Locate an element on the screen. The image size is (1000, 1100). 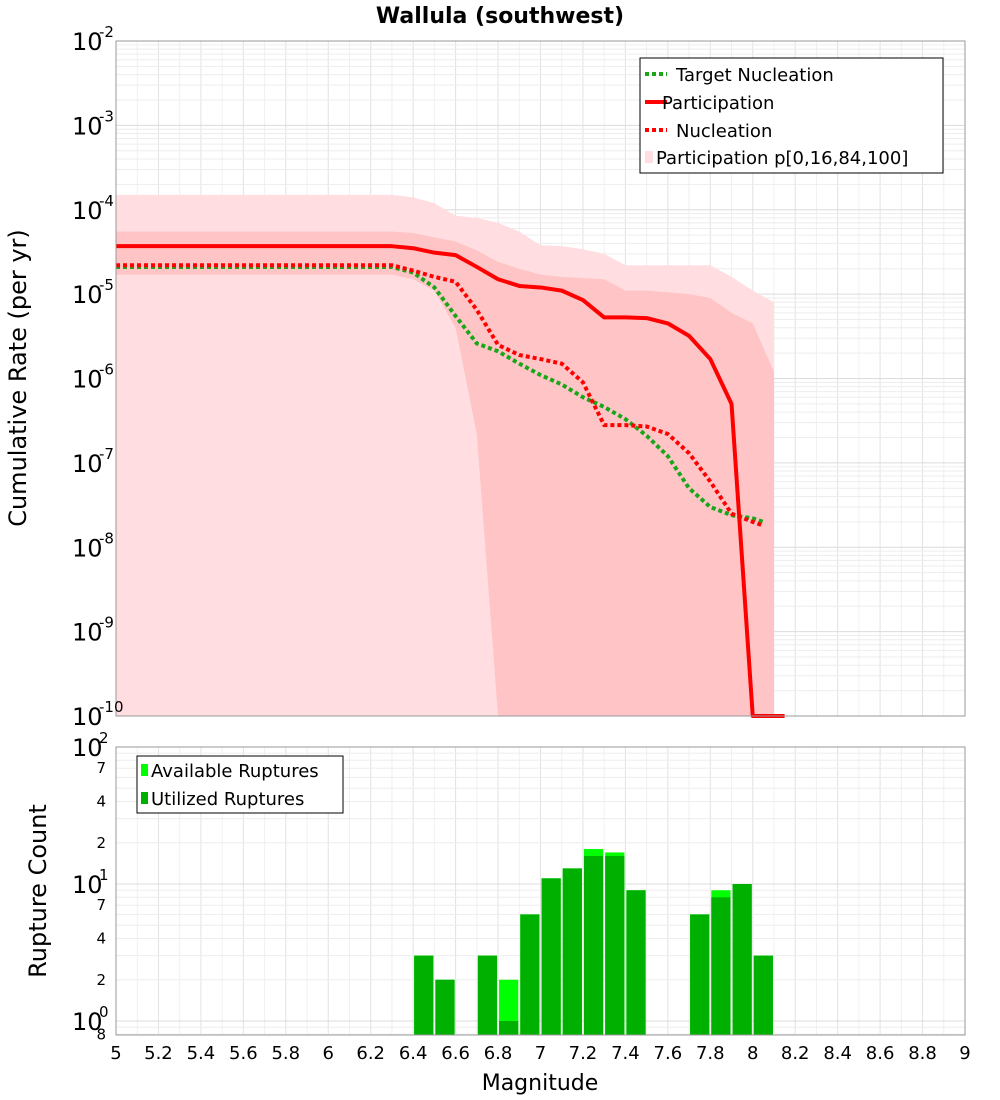
y-tick-exponent: -7 is located at coordinates (106, 454).